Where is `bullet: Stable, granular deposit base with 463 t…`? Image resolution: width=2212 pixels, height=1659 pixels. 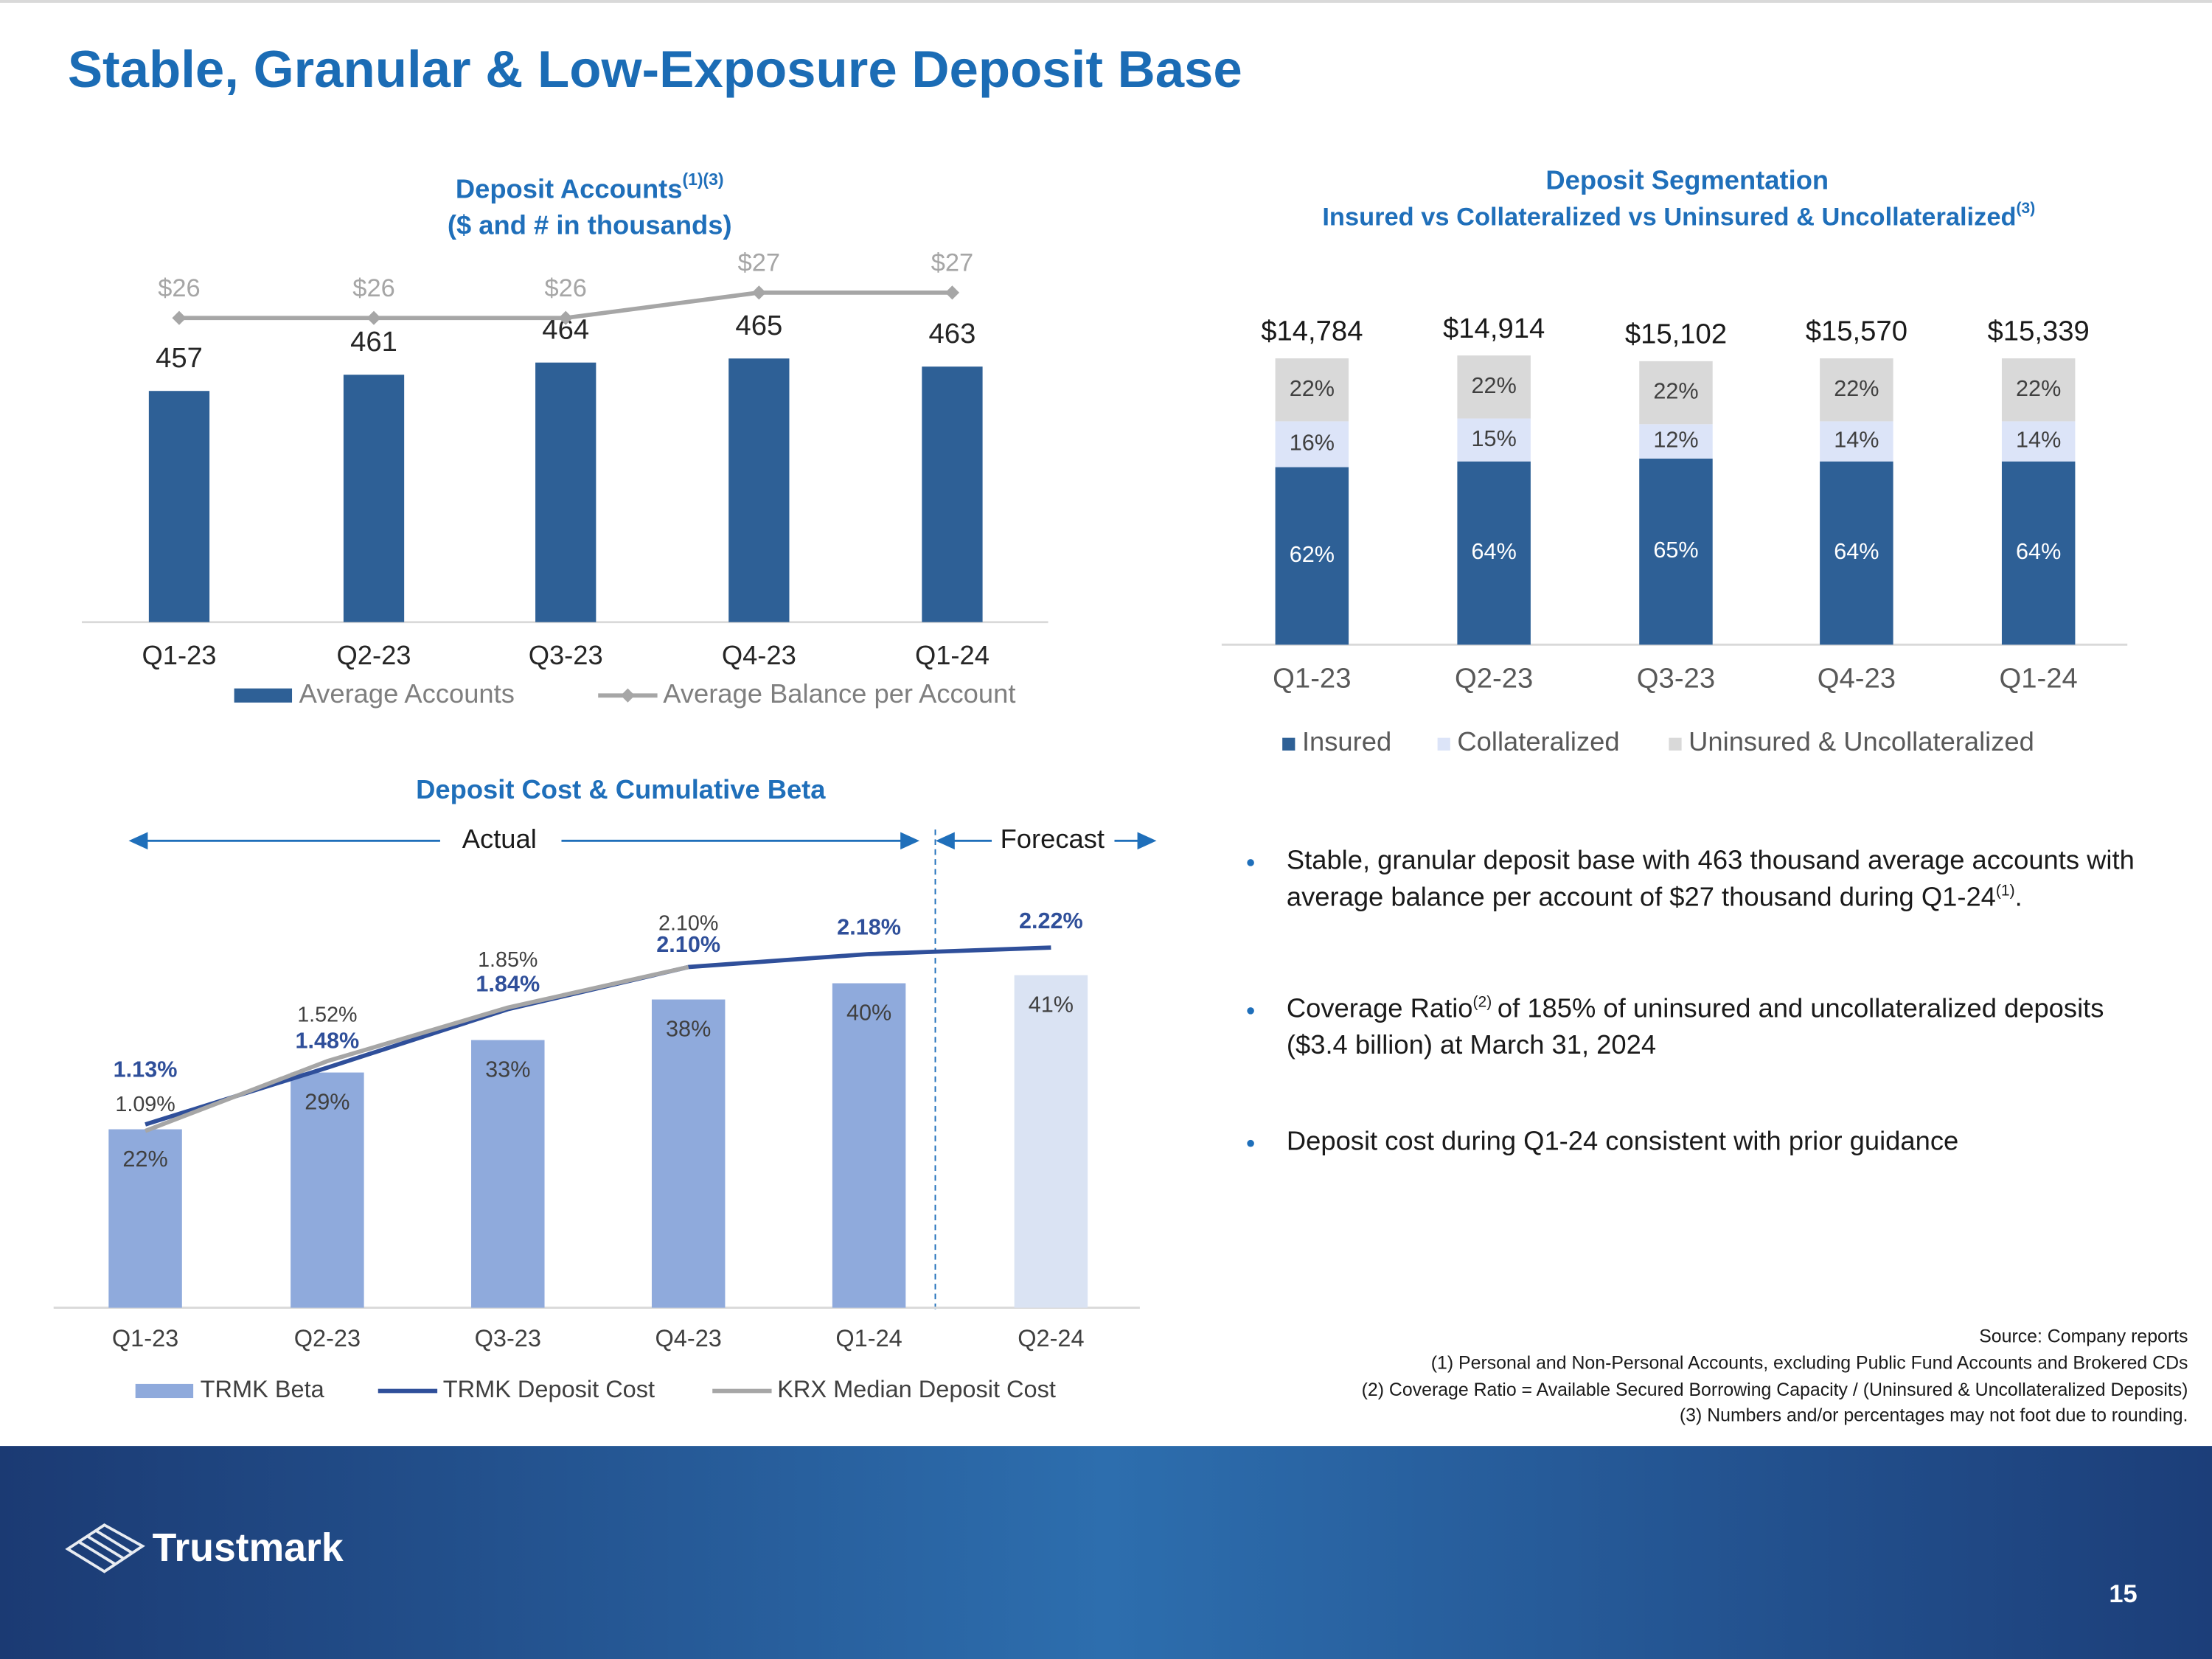 bullet: Stable, granular deposit base with 463 t… is located at coordinates (1698, 880).